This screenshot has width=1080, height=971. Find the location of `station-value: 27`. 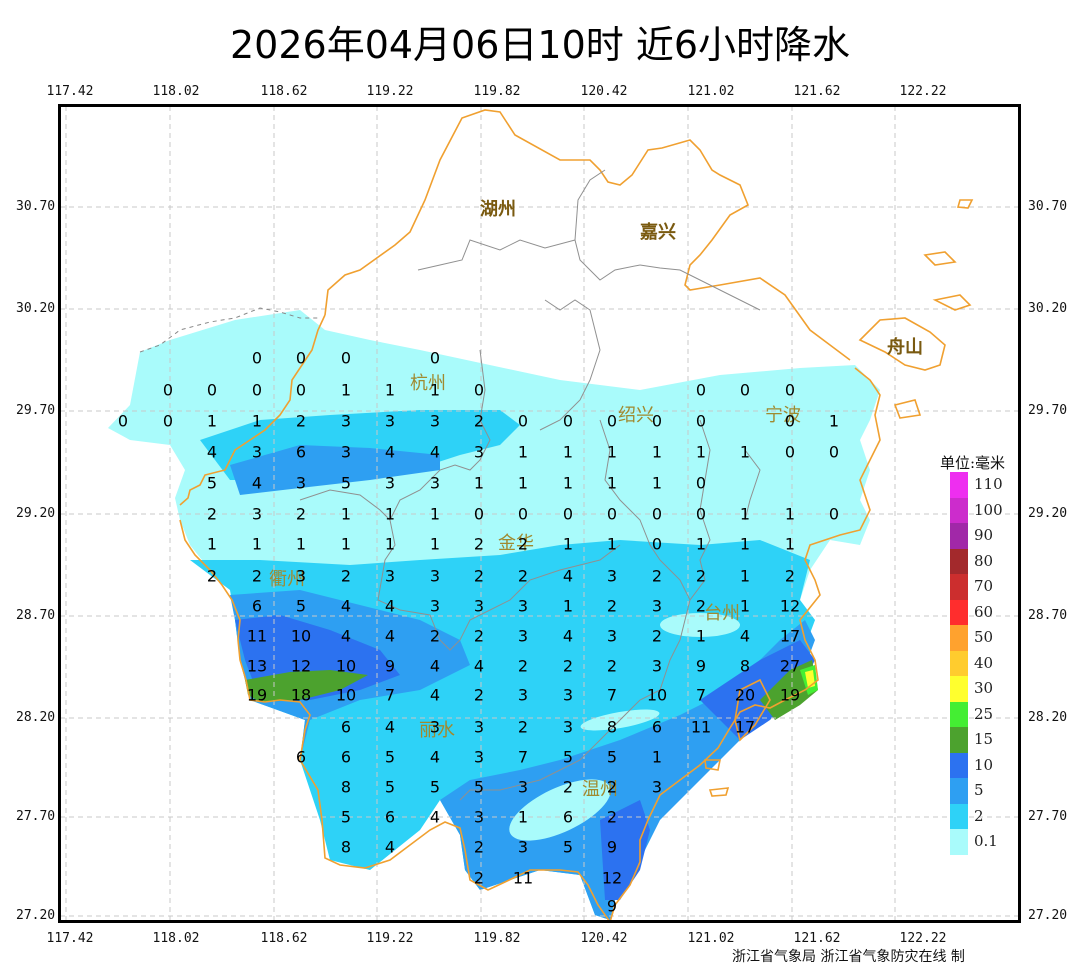

station-value: 27 is located at coordinates (790, 666).